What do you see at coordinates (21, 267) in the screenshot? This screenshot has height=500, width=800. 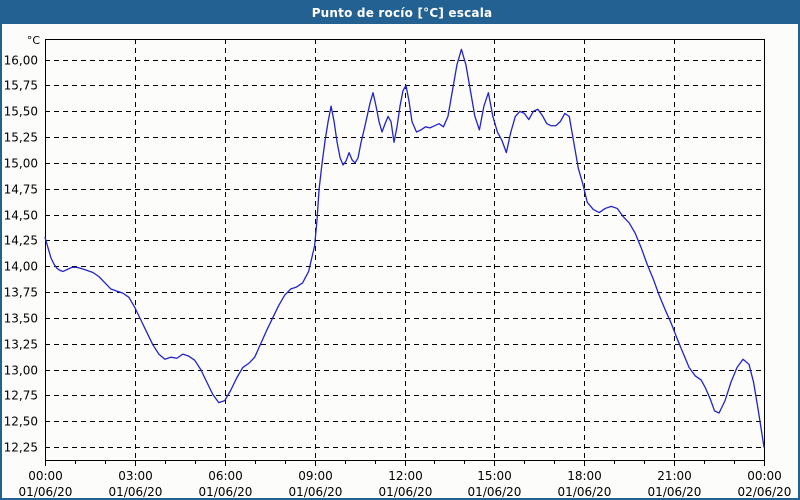 I see `y-axis-tick-label: 14,00` at bounding box center [21, 267].